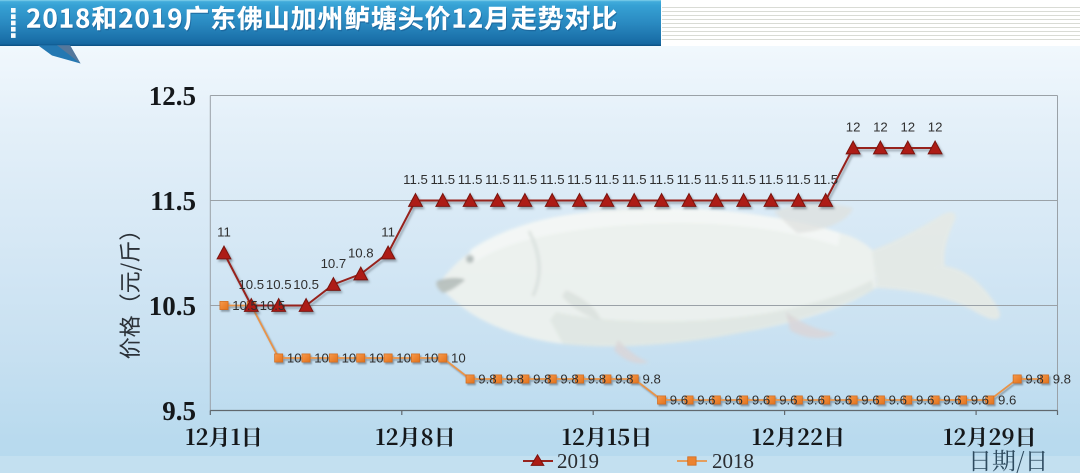 This screenshot has height=473, width=1080. What do you see at coordinates (361, 253) in the screenshot?
I see `svg-text: 10.8` at bounding box center [361, 253].